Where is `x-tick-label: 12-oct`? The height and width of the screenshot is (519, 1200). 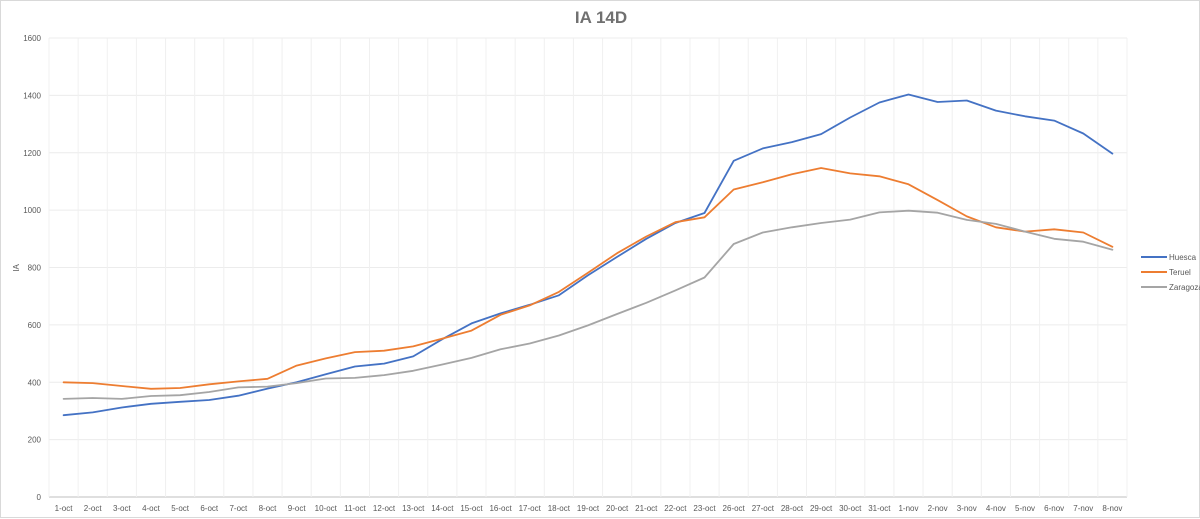
x-tick-label: 12-oct is located at coordinates (384, 508).